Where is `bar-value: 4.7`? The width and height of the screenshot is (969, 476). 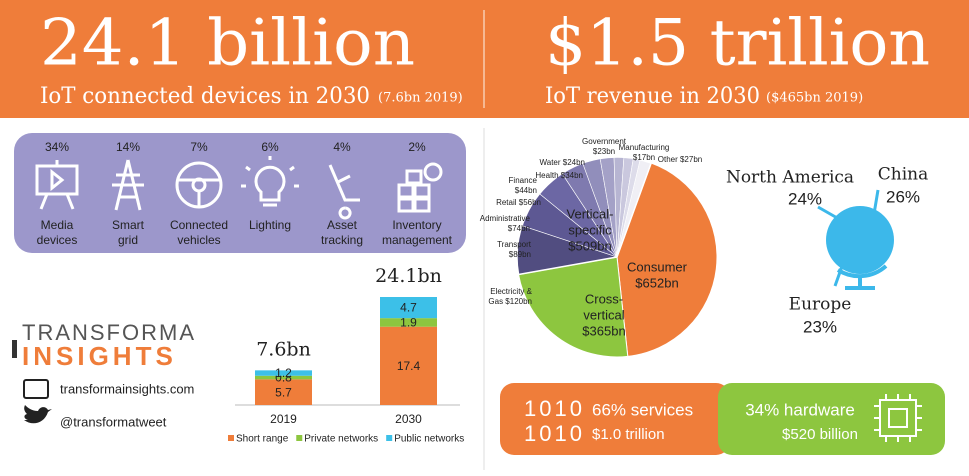
bar-value: 4.7 is located at coordinates (408, 308).